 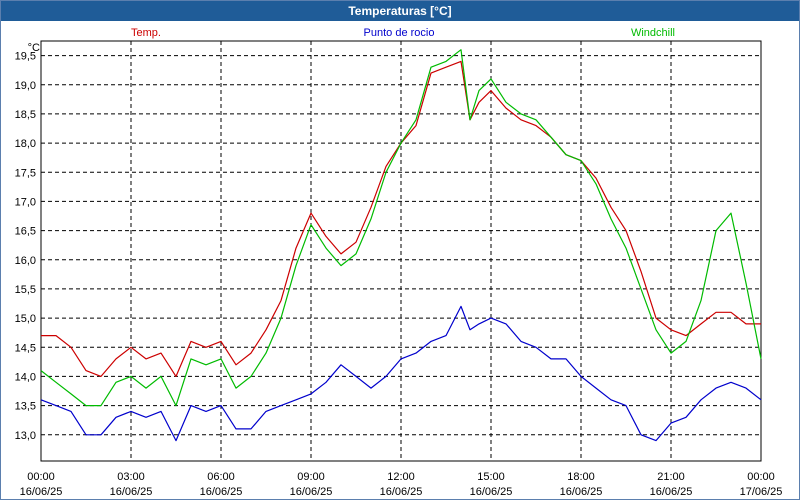 I want to click on y-tick-label: 13,5, so click(x=25, y=407).